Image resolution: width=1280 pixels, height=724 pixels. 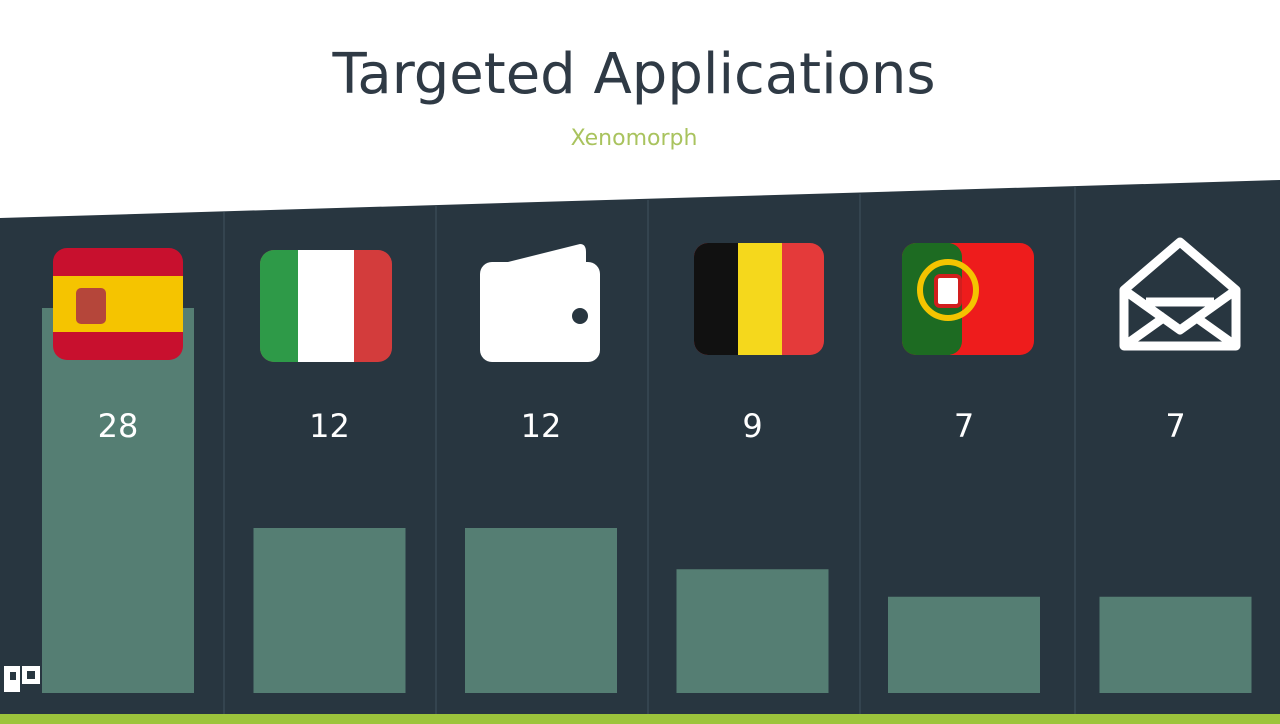 I want to click on bottom-strip, so click(x=640, y=719).